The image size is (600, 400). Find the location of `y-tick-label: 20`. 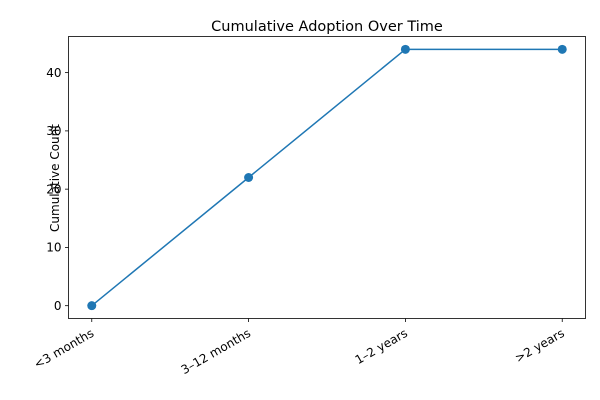

y-tick-label: 20 is located at coordinates (53, 189).